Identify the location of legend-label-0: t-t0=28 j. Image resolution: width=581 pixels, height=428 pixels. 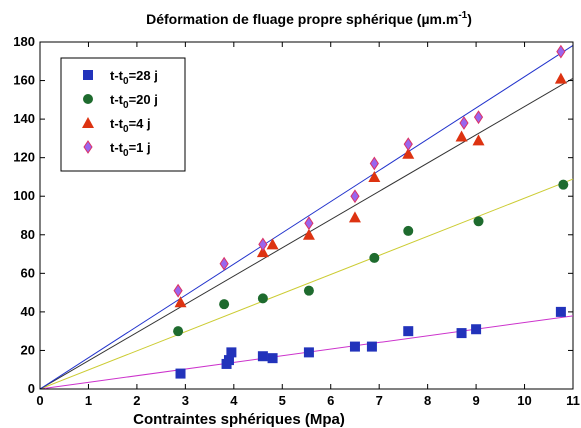
(134, 77).